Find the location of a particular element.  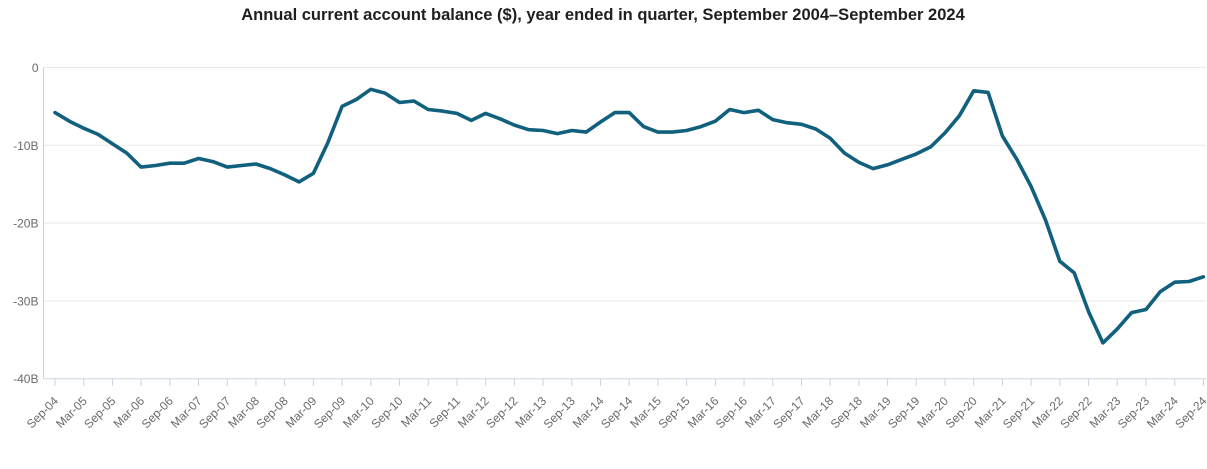

x-axis-tick-label: Sep-20 is located at coordinates (961, 412).